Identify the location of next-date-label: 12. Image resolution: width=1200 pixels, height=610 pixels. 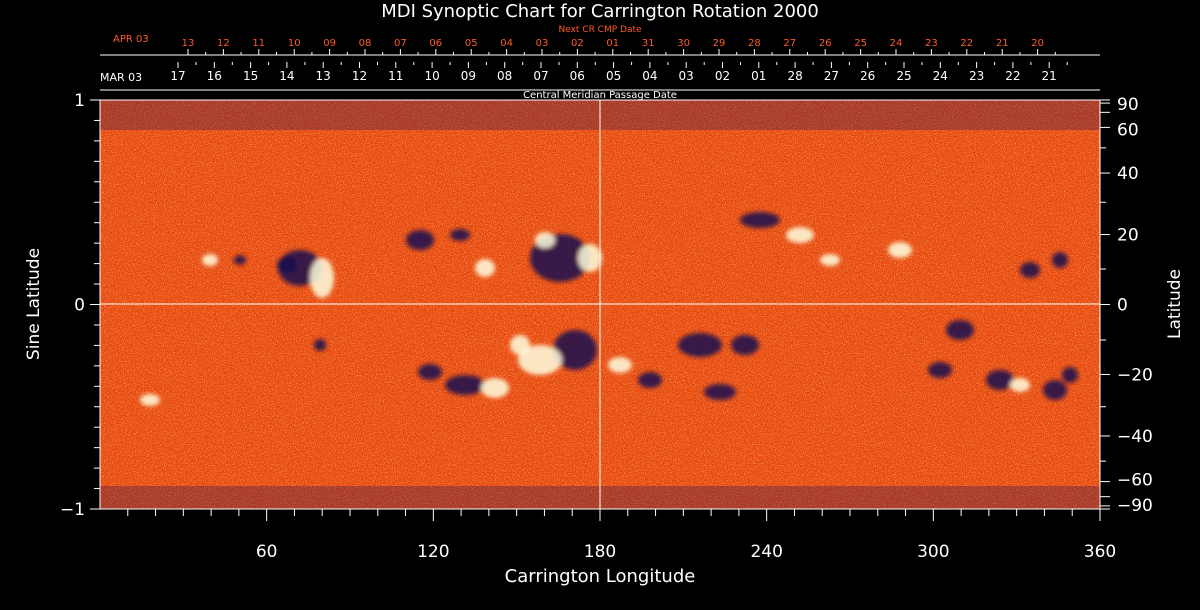
(223, 43).